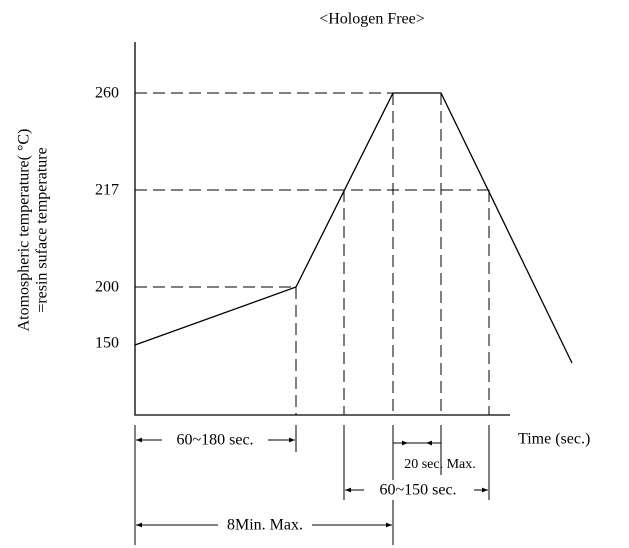 This screenshot has height=548, width=629. What do you see at coordinates (107, 287) in the screenshot?
I see `level-label: 200` at bounding box center [107, 287].